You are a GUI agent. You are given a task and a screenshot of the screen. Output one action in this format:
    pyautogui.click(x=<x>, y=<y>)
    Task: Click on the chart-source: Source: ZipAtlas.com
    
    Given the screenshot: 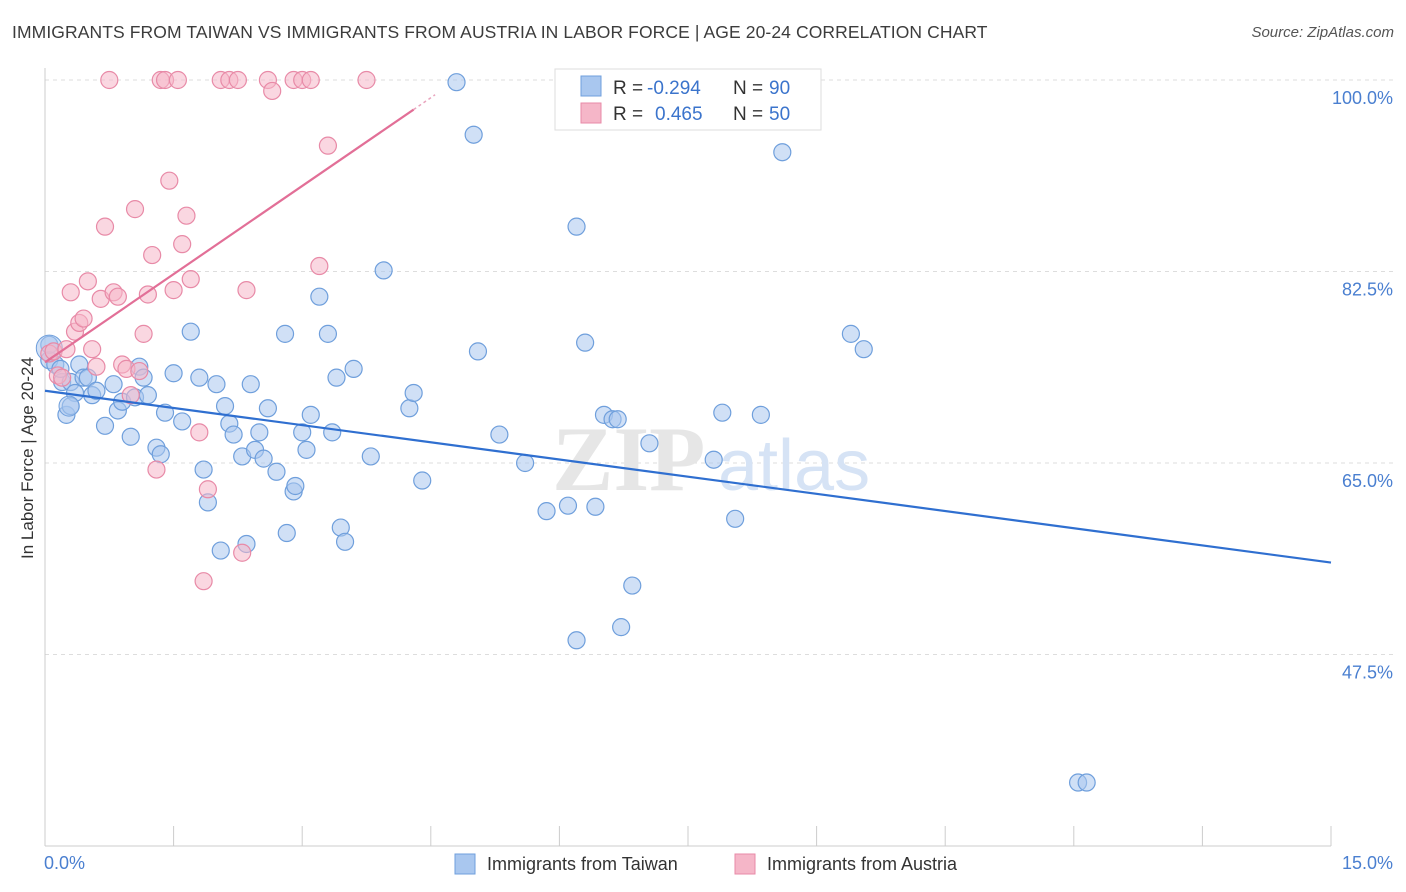 What is the action you would take?
    pyautogui.click(x=1322, y=32)
    